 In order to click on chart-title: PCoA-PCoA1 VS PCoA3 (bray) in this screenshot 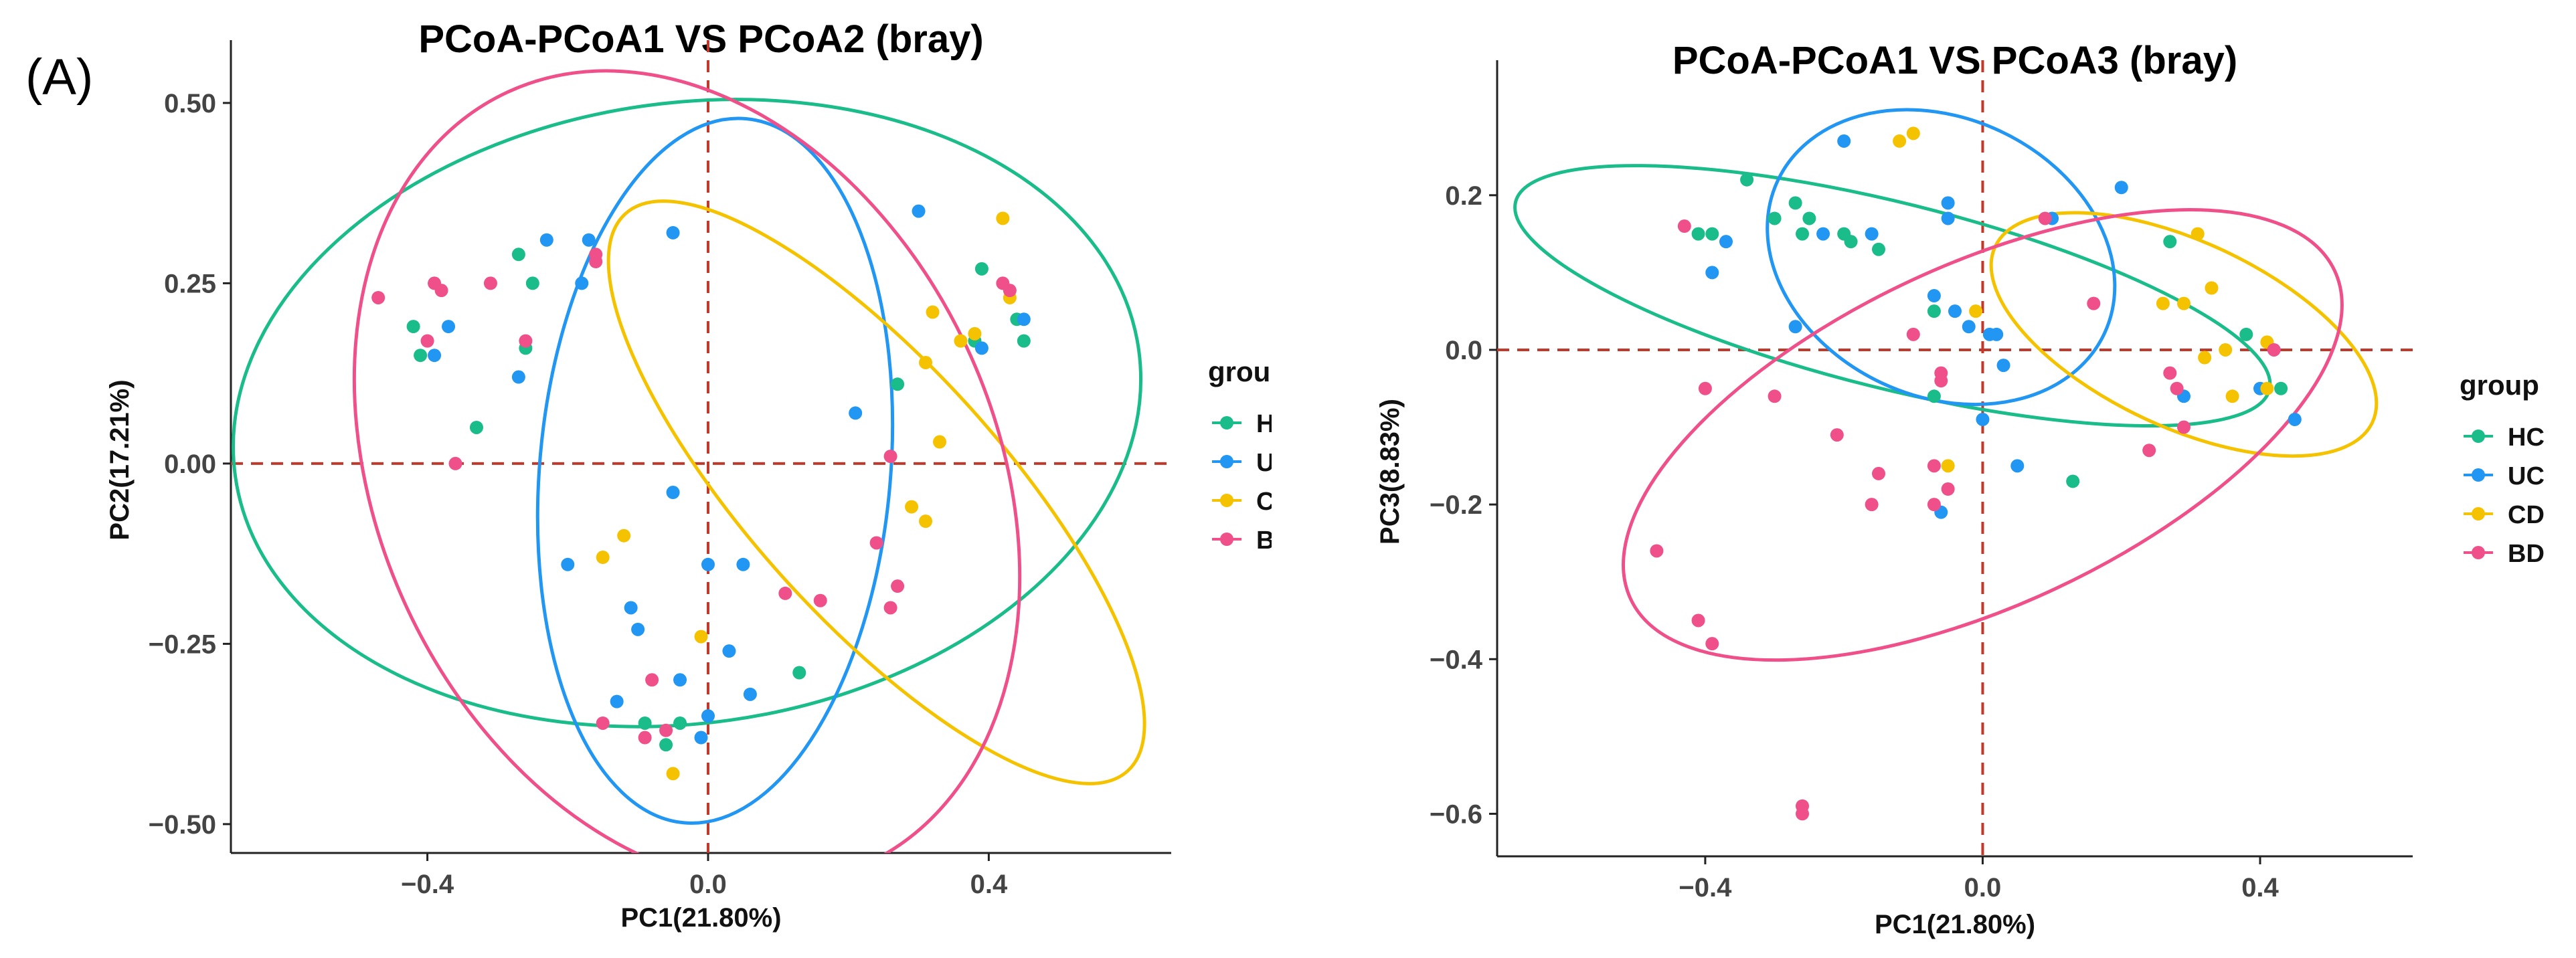, I will do `click(1954, 60)`.